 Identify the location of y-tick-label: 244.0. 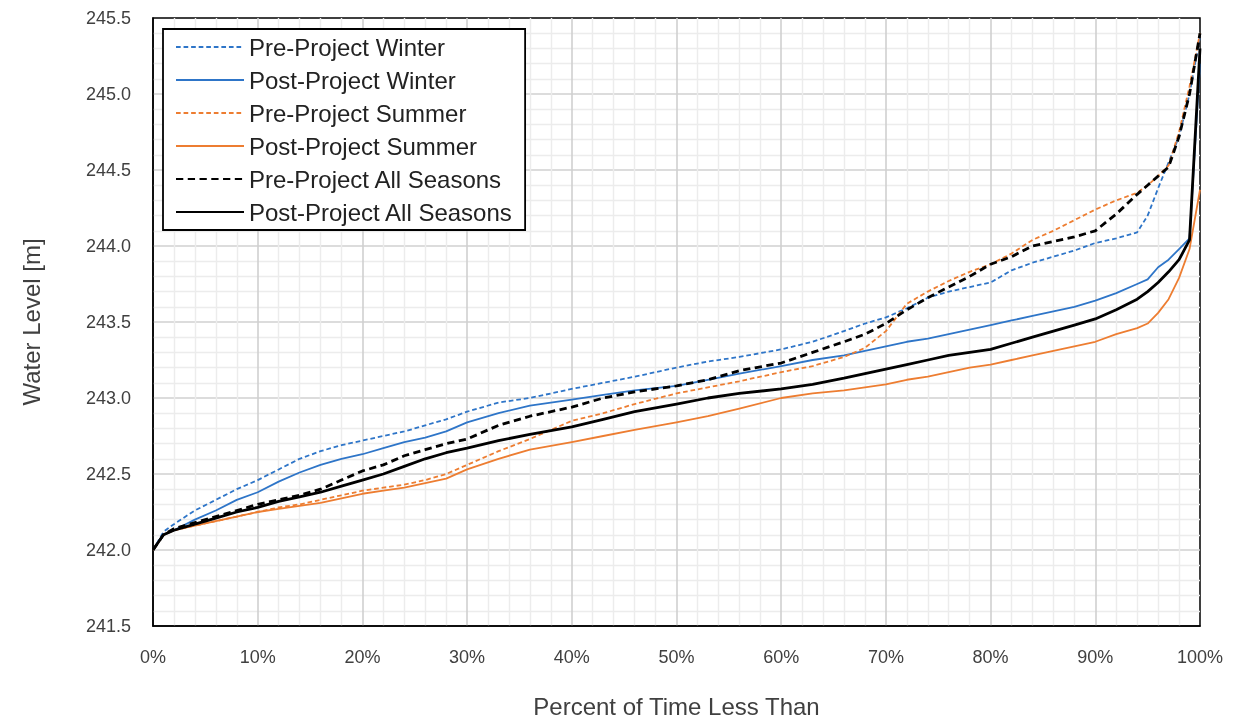
(108, 246).